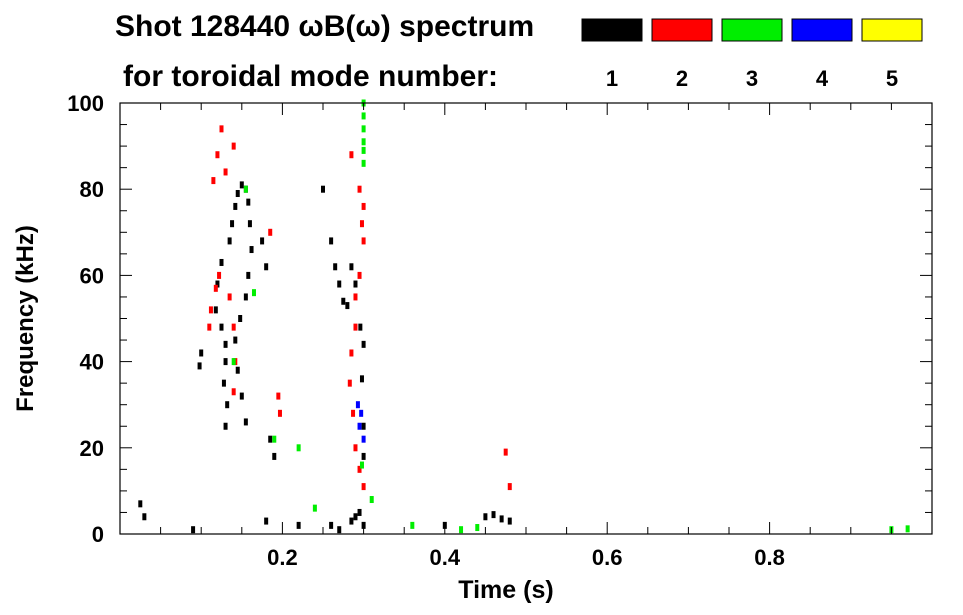 This screenshot has width=963, height=615. I want to click on y-tick-label: 20, so click(92, 448).